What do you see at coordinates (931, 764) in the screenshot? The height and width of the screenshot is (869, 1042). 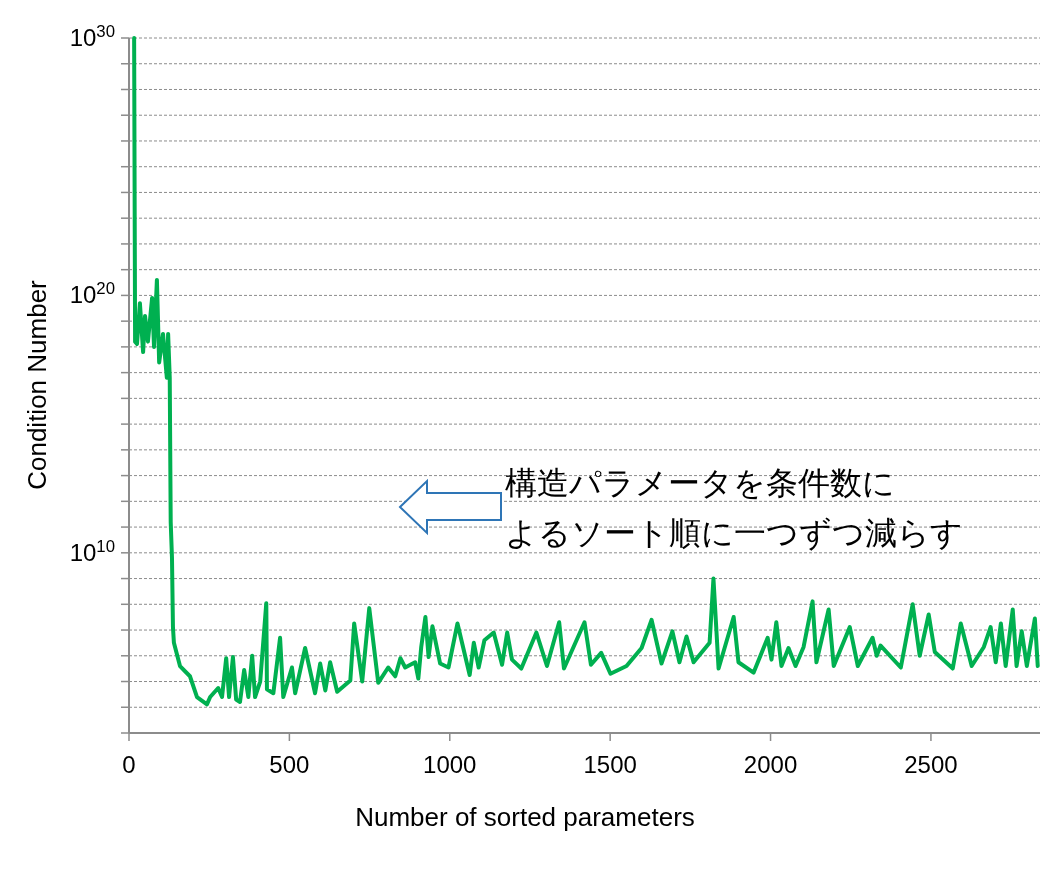 I see `x-tick-label: 2500` at bounding box center [931, 764].